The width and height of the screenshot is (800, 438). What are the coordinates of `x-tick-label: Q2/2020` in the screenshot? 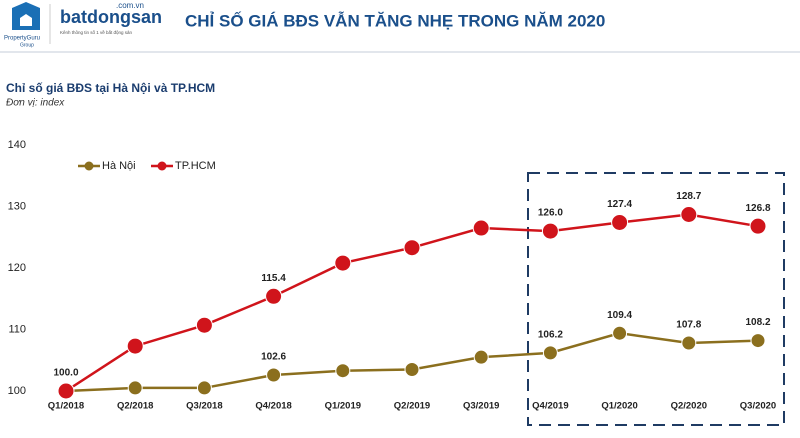 It's located at (689, 406).